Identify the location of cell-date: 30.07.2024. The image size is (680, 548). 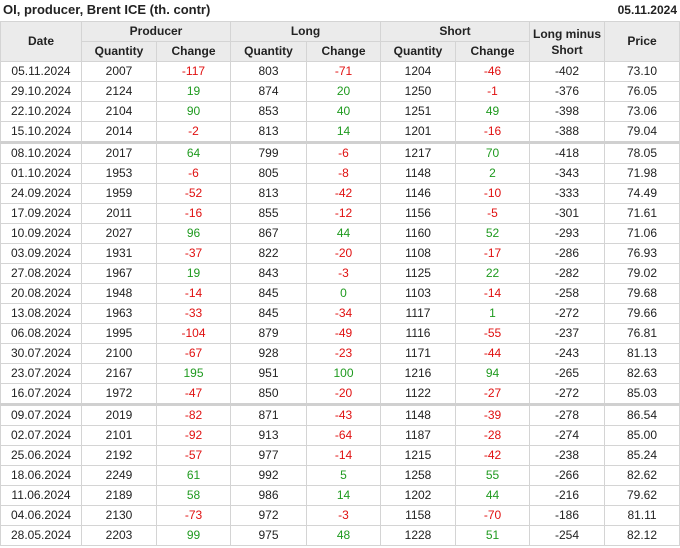
(41, 353).